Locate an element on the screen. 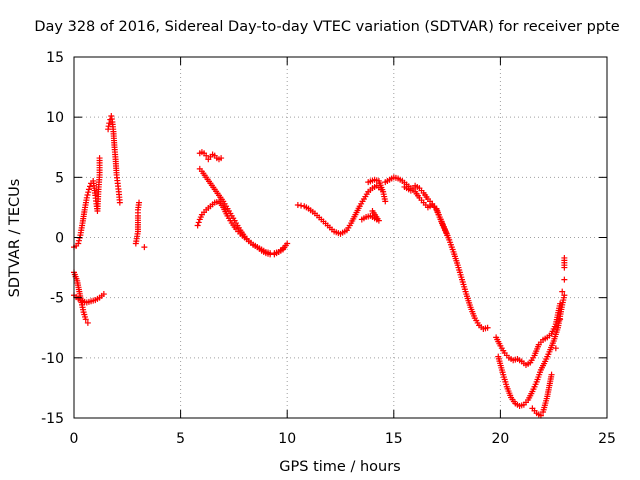 This screenshot has height=480, width=640. x-tick-label: 10 is located at coordinates (287, 439).